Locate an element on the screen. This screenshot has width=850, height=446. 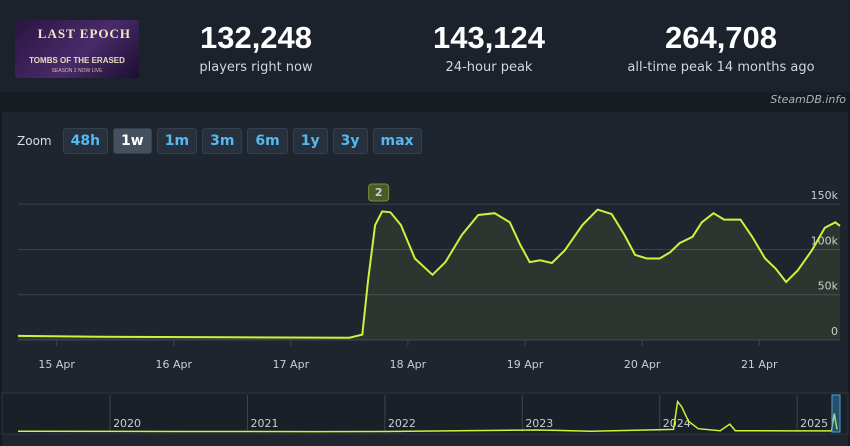
x-tick-label: 15 Apr is located at coordinates (56, 364).